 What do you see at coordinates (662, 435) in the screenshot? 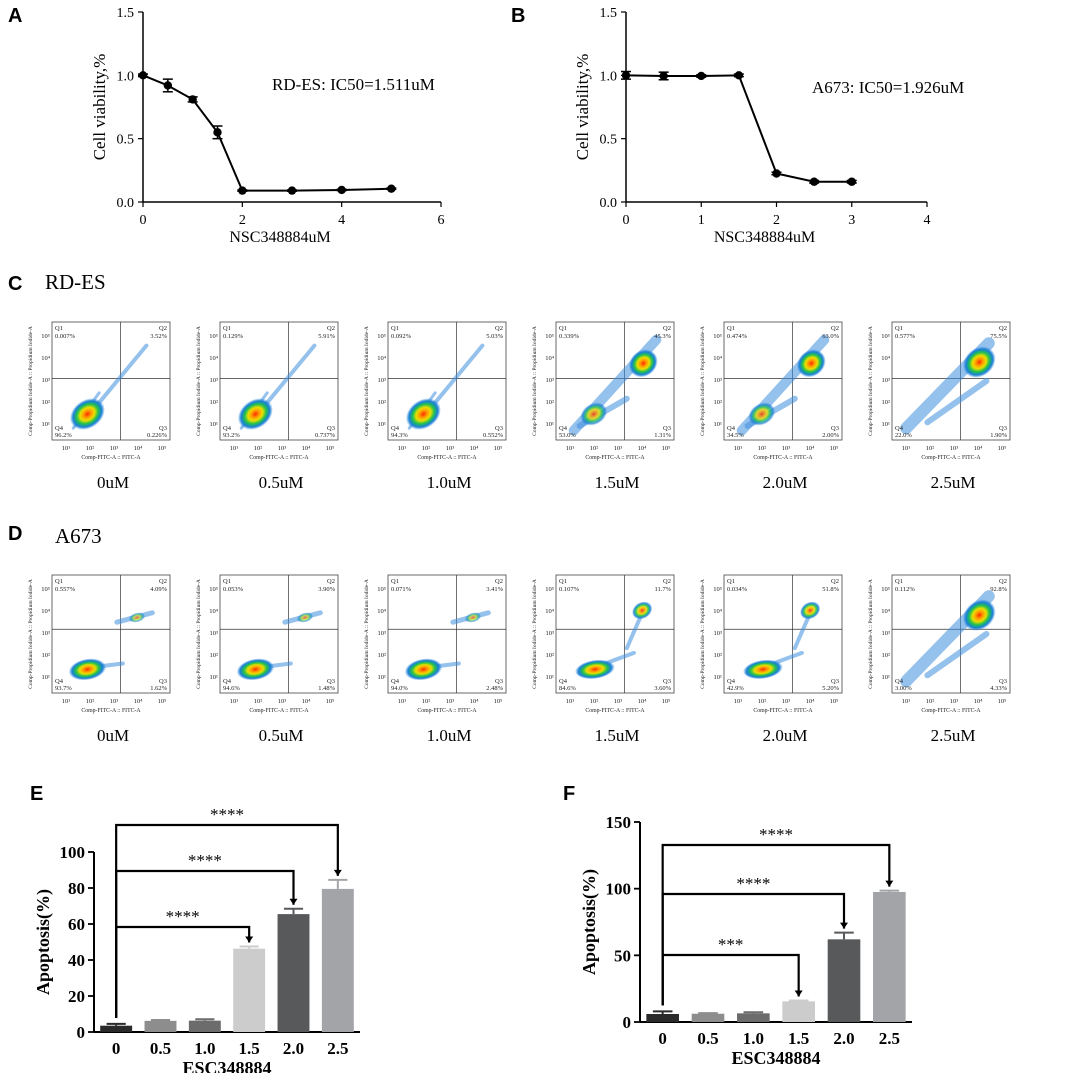
I see `quadrant-q3-value: 1.31%` at bounding box center [662, 435].